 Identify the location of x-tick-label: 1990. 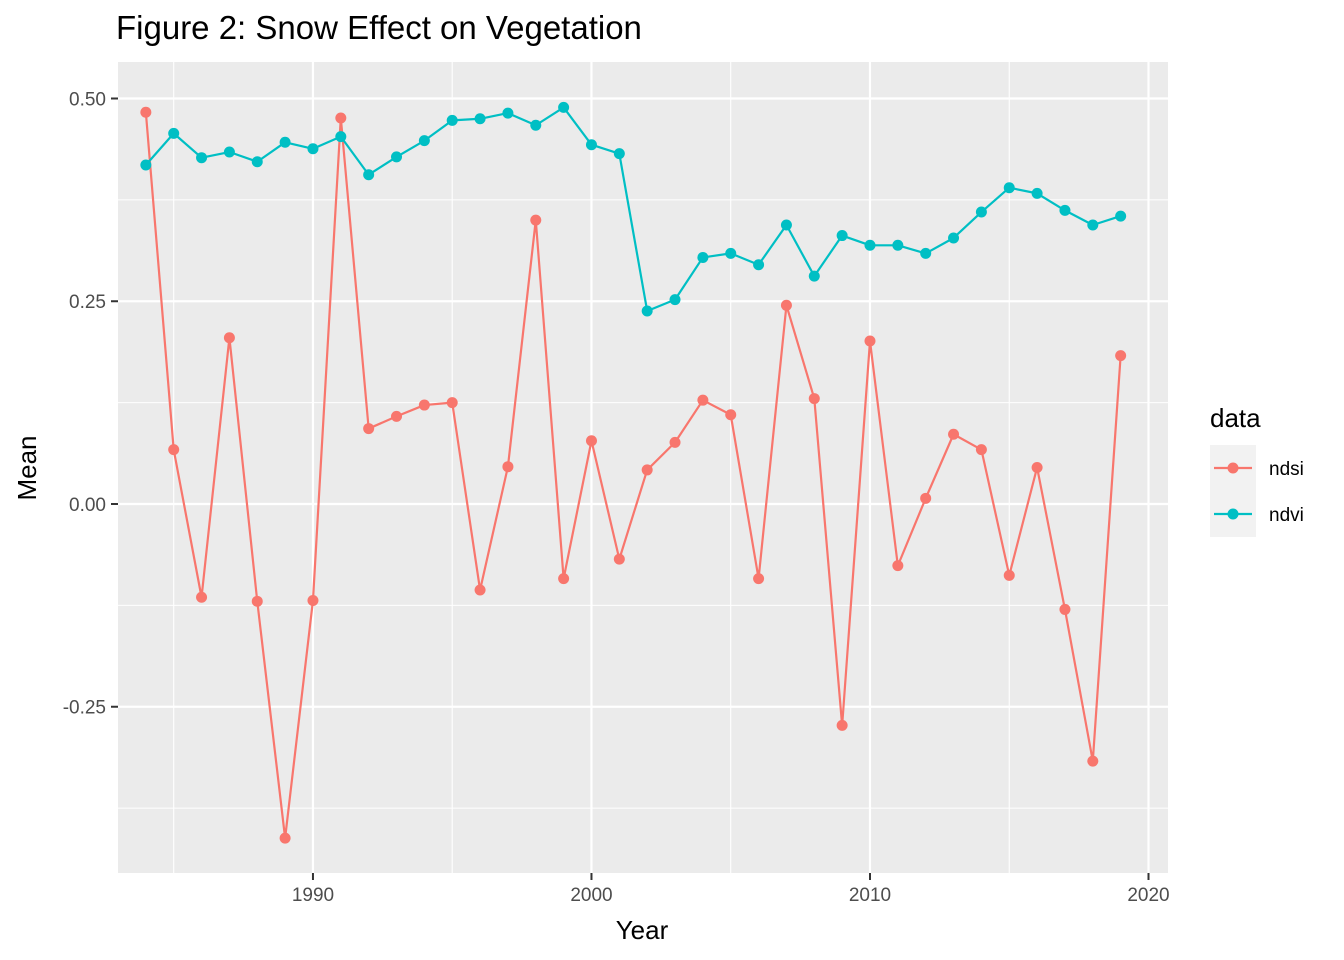
(313, 895).